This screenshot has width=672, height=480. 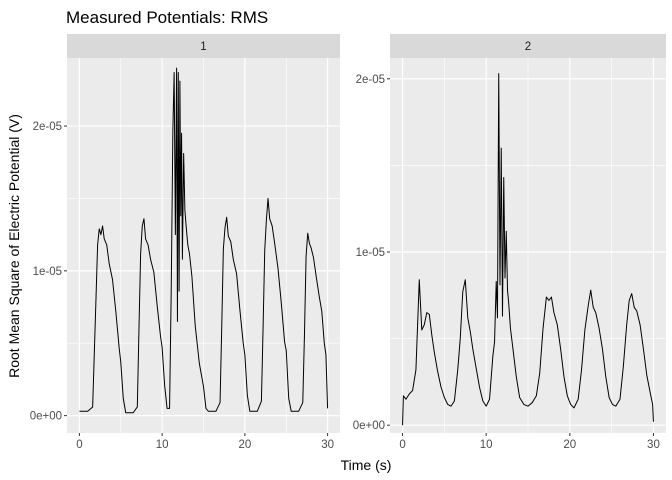 I want to click on y-axis-ticks-2: 0e+00 1e-05 2e-05, so click(x=371, y=253).